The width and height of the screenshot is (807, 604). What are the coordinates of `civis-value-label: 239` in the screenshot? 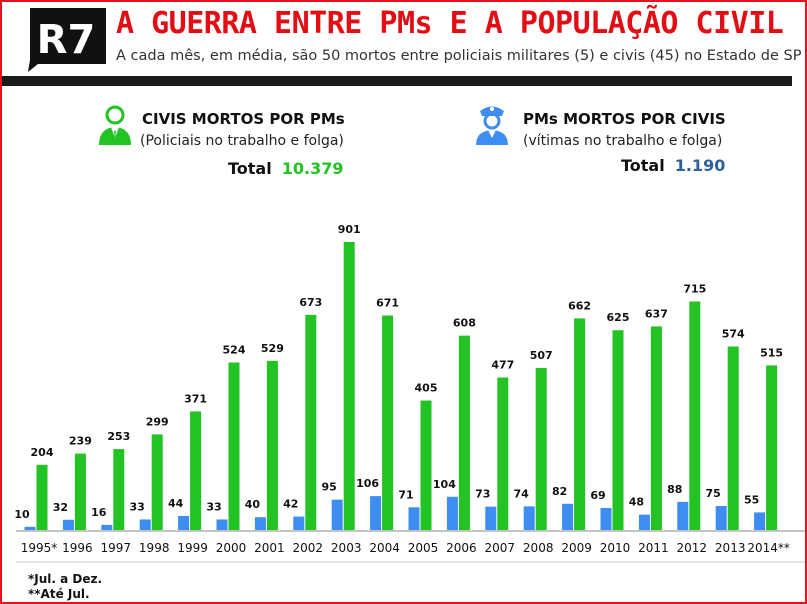 It's located at (80, 441).